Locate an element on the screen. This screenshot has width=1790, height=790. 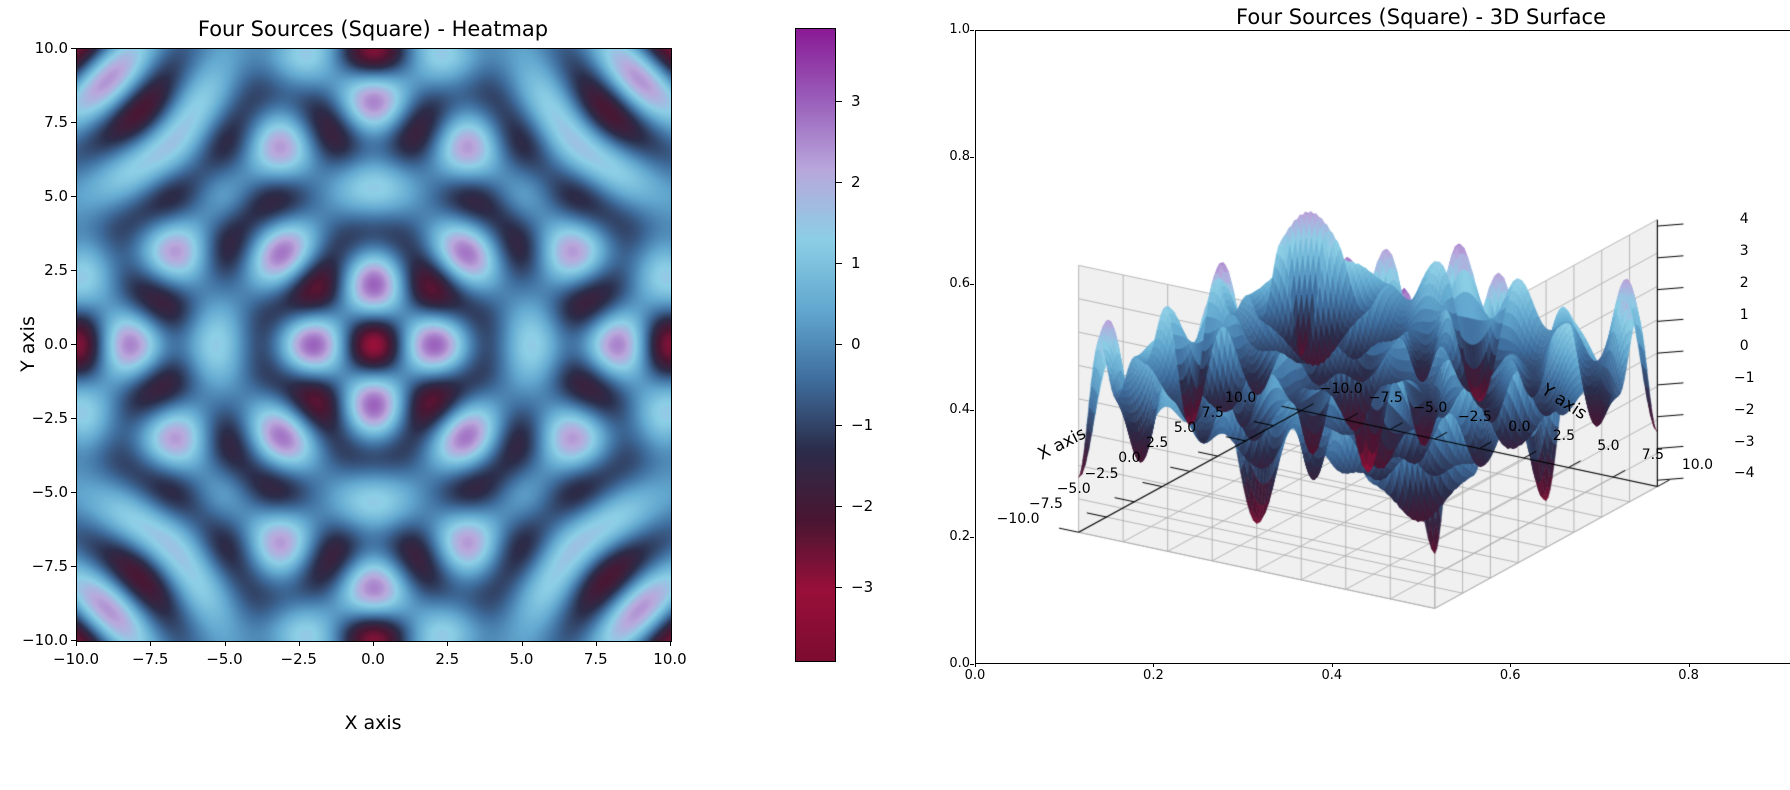
surface-ztick-label: 2 is located at coordinates (1744, 282).